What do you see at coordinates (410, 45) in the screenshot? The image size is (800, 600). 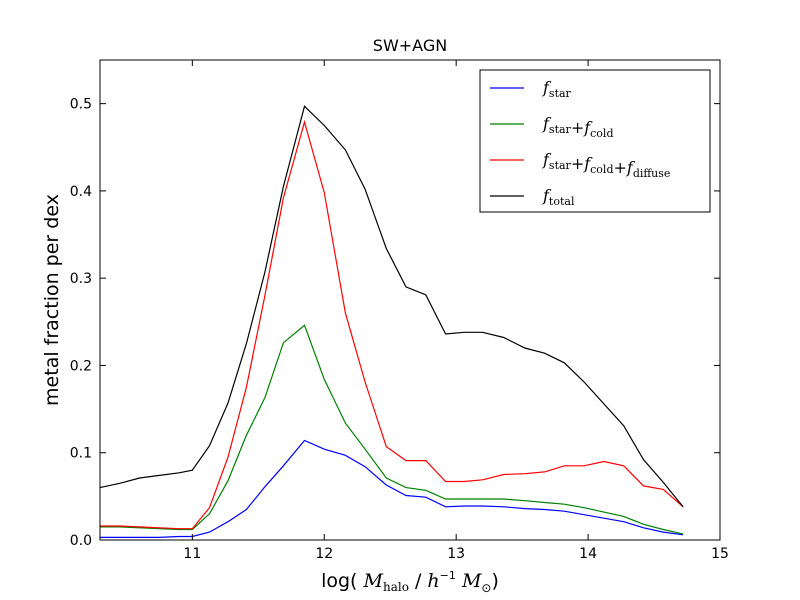 I see `chart-title: SW+AGN` at bounding box center [410, 45].